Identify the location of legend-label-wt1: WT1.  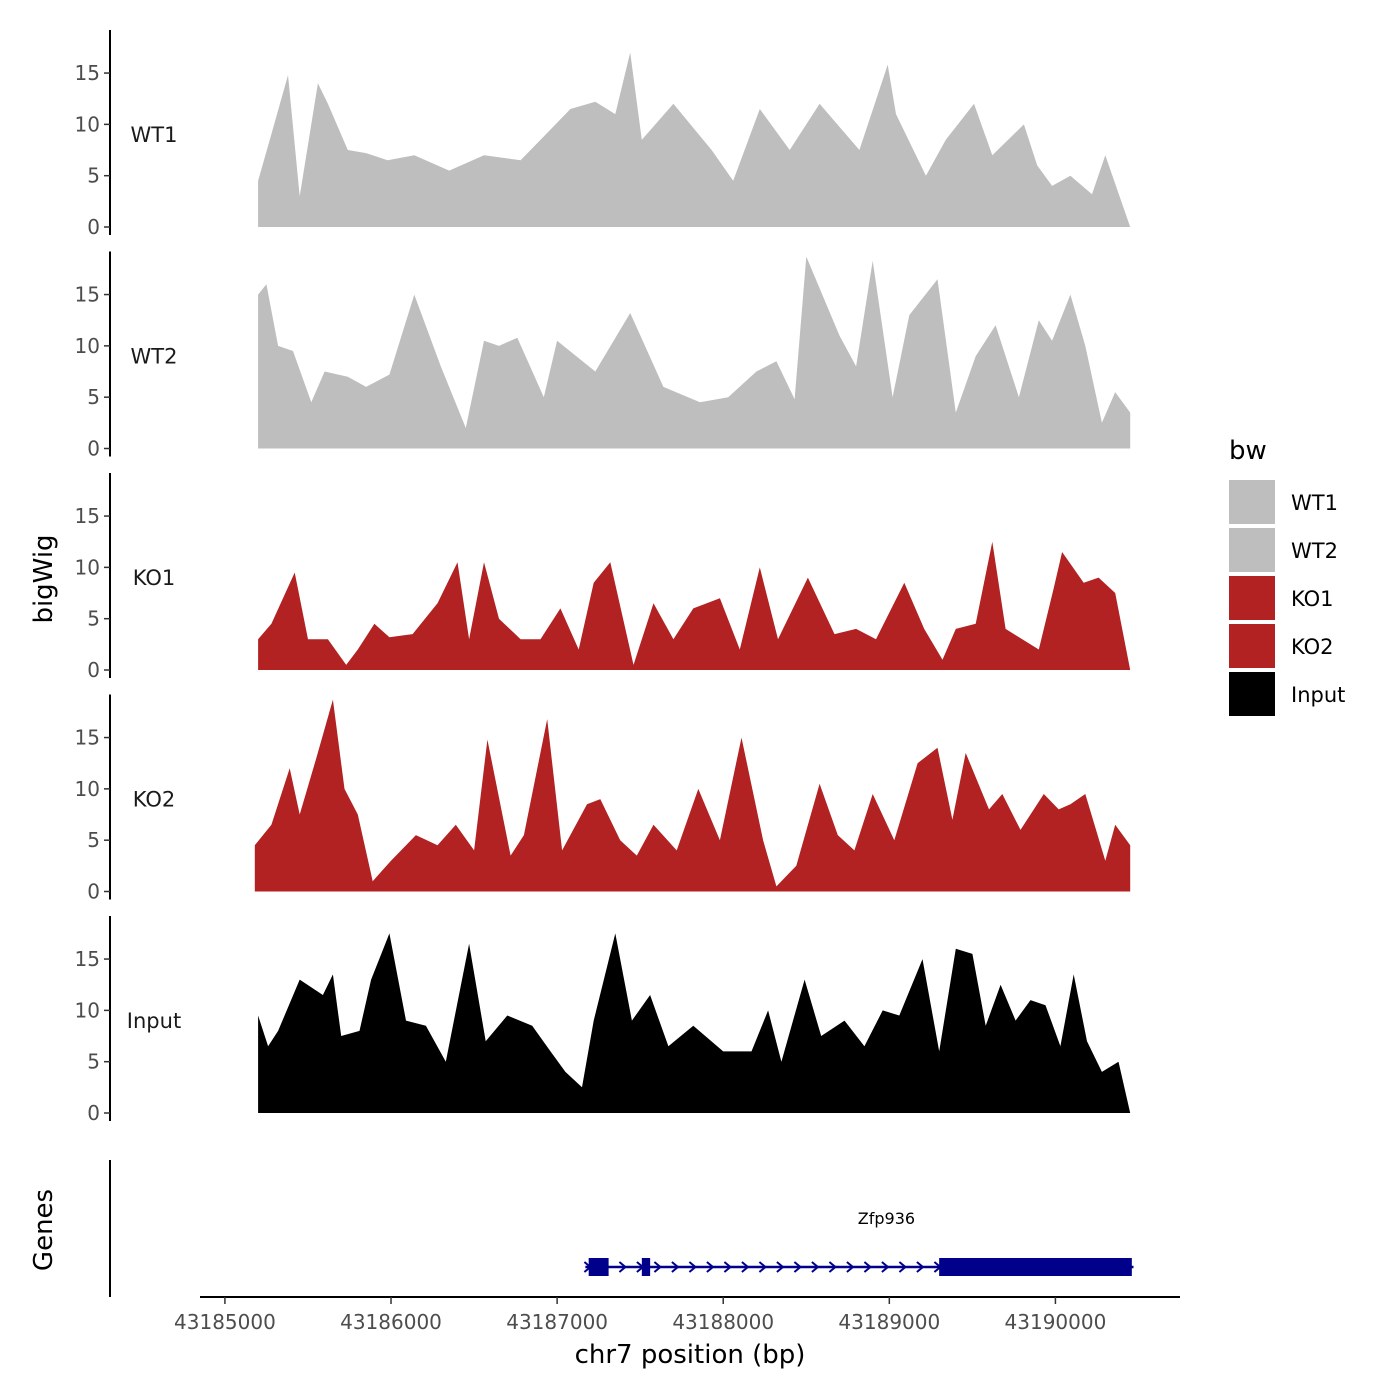
(1314, 503).